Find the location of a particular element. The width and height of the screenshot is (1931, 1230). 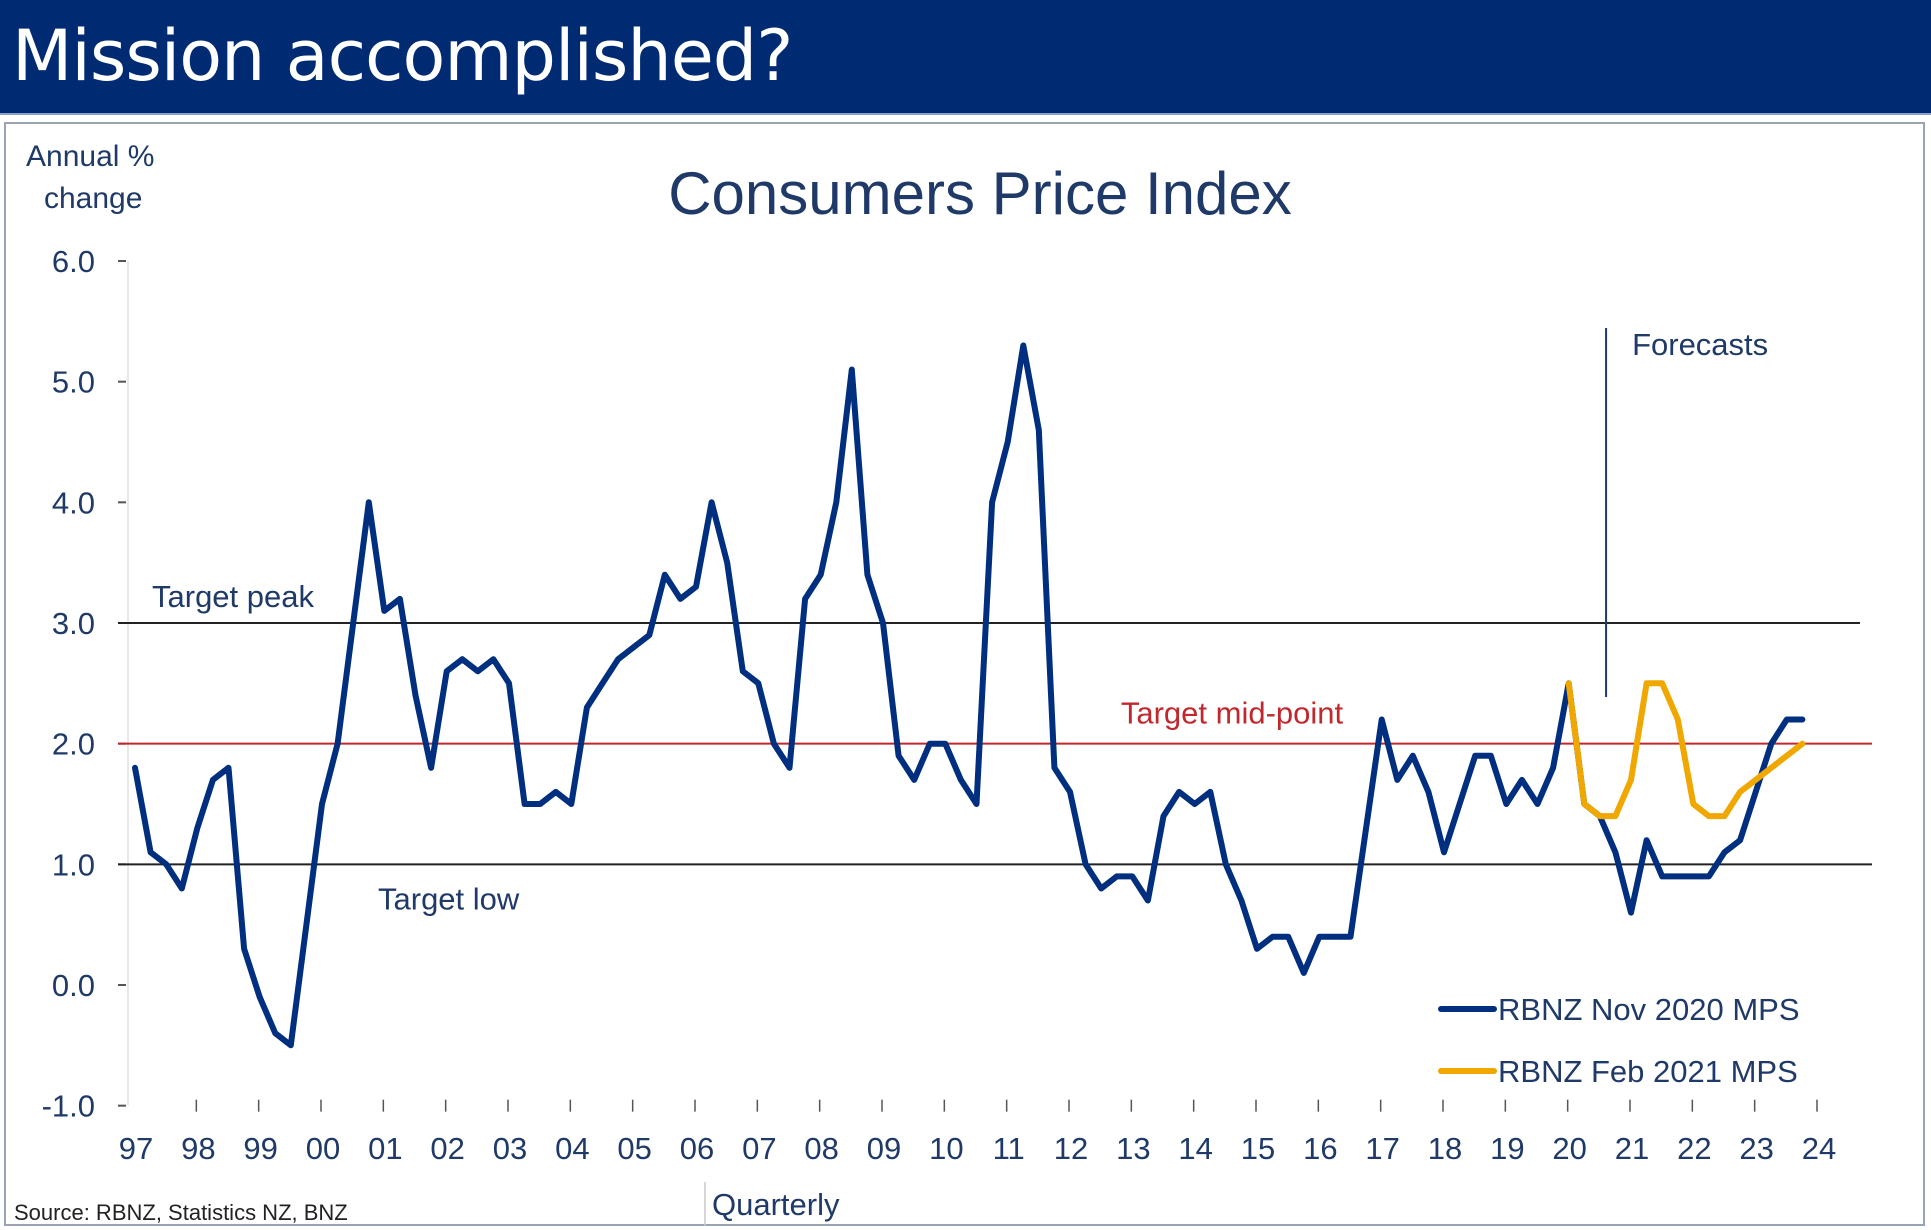

x-tick-label: 10 is located at coordinates (946, 1148).